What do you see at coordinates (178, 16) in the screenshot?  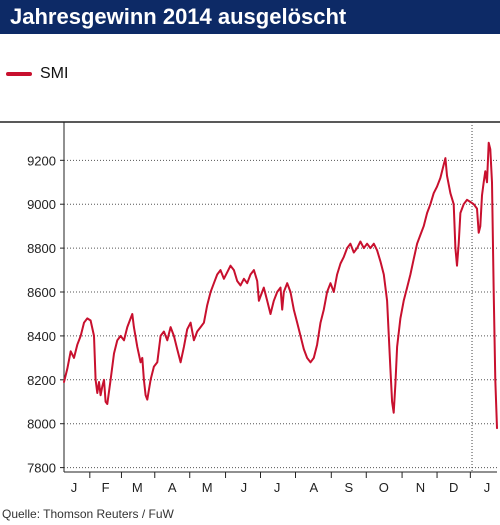 I see `chart-title: Jahresgewinn 2014 ausgelöscht` at bounding box center [178, 16].